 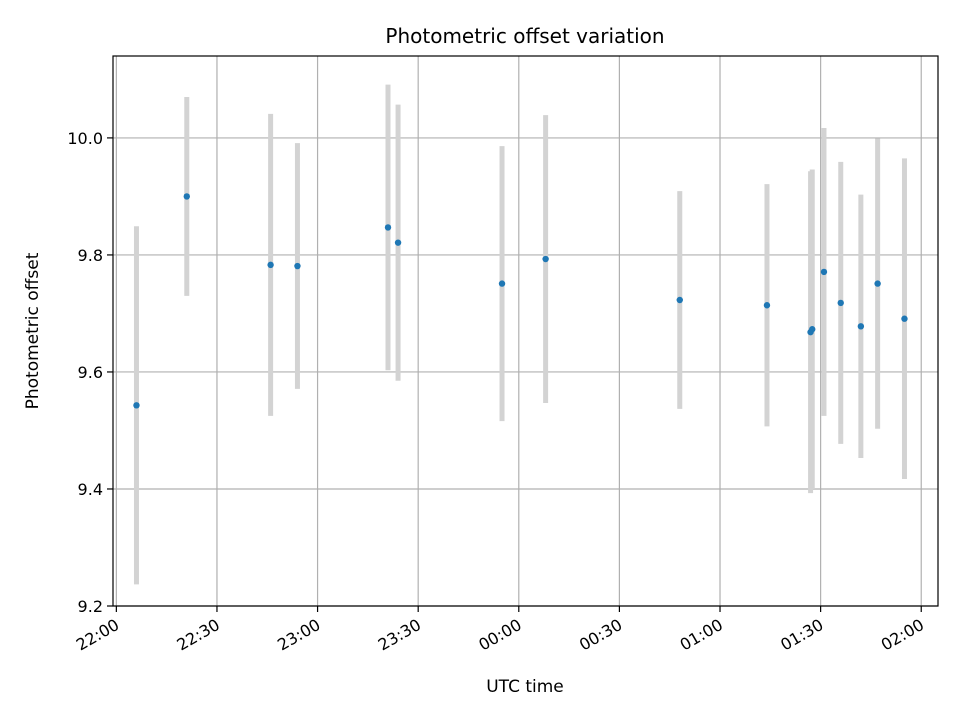 I want to click on x-axis-label: UTC time, so click(x=525, y=687).